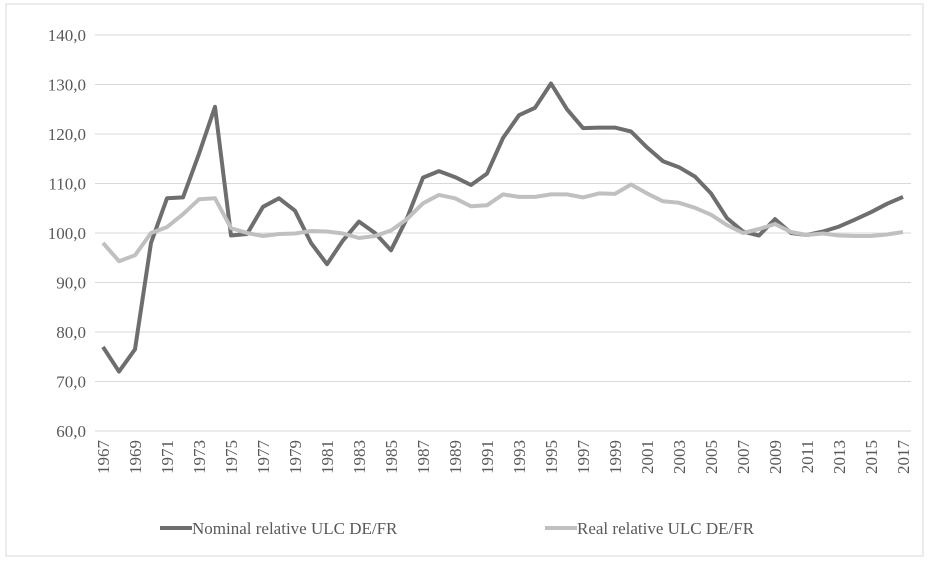  What do you see at coordinates (71, 332) in the screenshot?
I see `y-tick-label: 80,0` at bounding box center [71, 332].